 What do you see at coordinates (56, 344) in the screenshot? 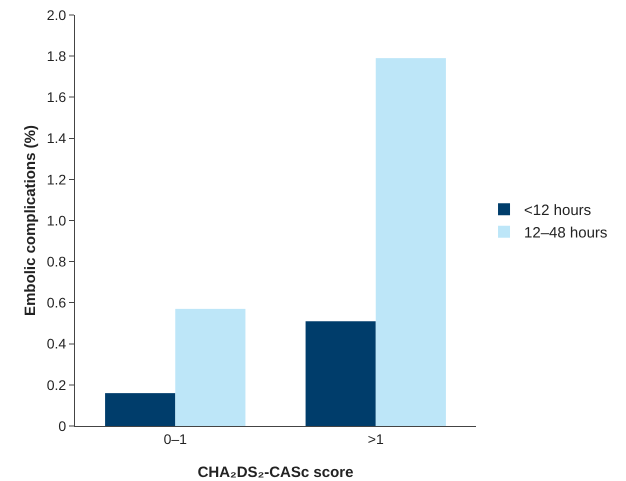
I see `y-tick-label: 0.4` at bounding box center [56, 344].